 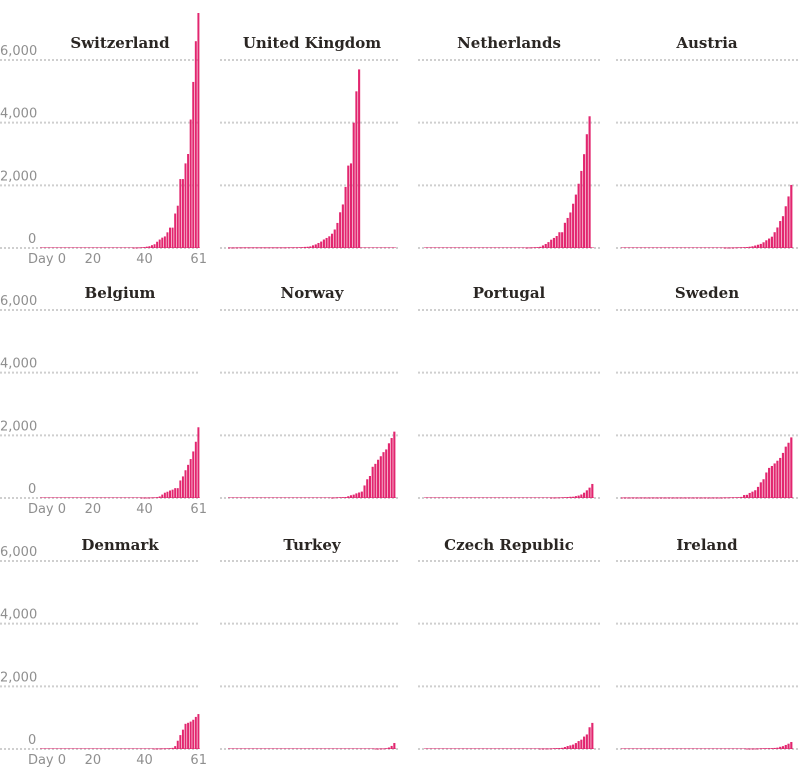 I want to click on panel-title: Denmark, so click(x=120, y=545).